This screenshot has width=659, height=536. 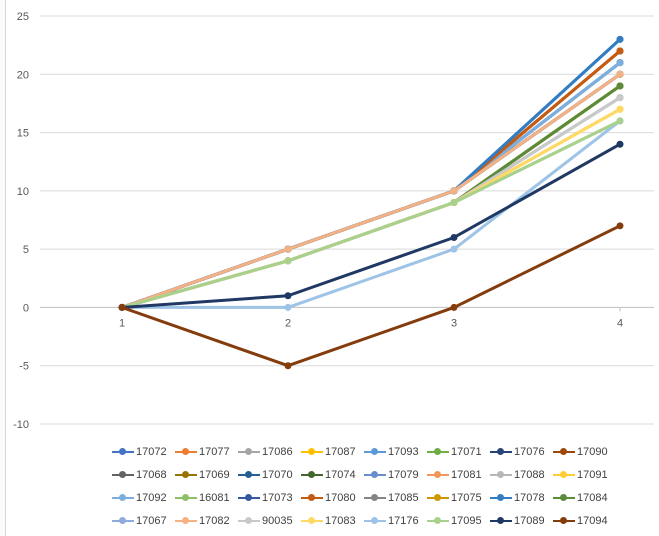 I want to click on legend-label: 17094, so click(x=592, y=520).